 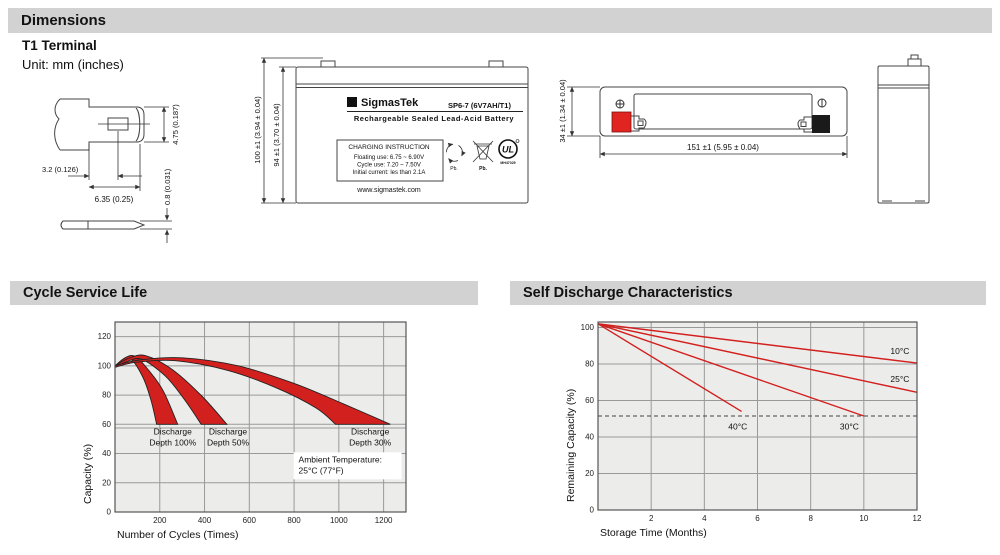 I want to click on x-tick-label: 10, so click(x=863, y=518).